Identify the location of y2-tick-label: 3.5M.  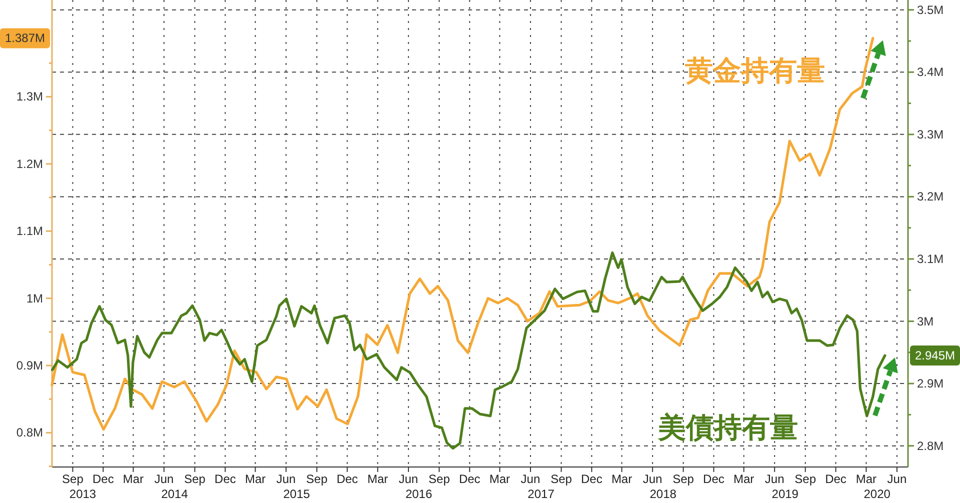
(930, 9).